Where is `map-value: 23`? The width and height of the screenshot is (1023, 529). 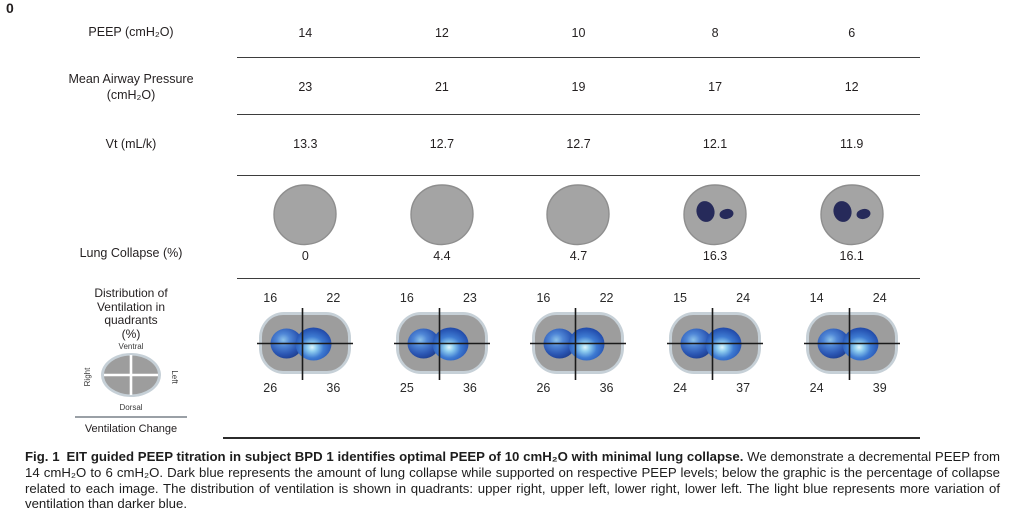
map-value: 23 is located at coordinates (305, 87).